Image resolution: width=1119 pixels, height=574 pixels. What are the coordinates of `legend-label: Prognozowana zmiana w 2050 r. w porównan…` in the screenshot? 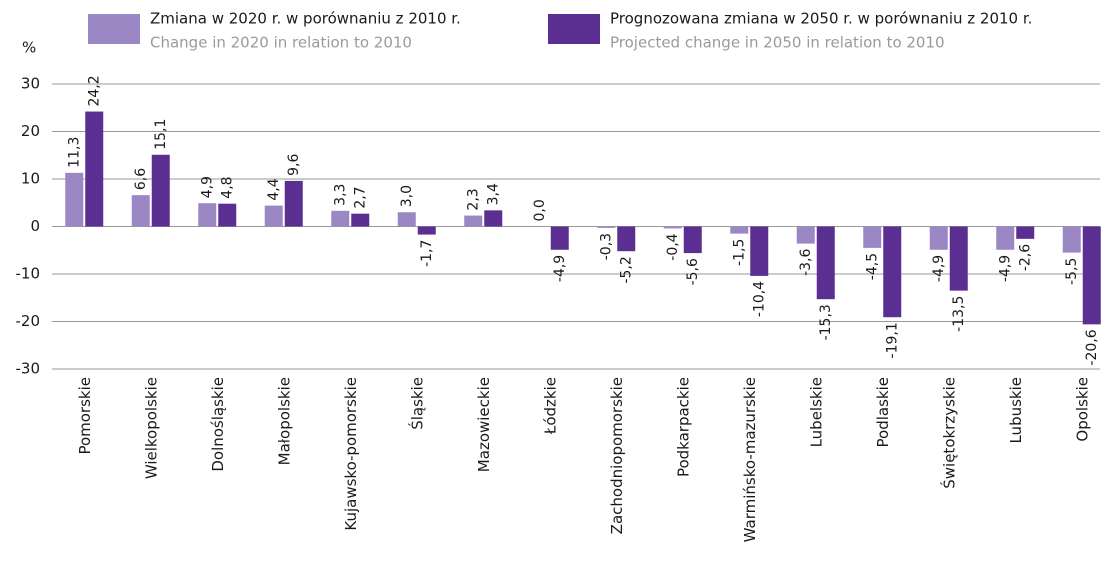 It's located at (821, 19).